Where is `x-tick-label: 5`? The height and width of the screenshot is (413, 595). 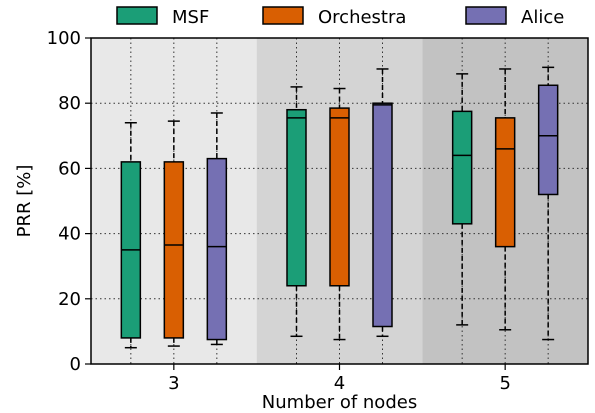
x-tick-label: 5 is located at coordinates (504, 383).